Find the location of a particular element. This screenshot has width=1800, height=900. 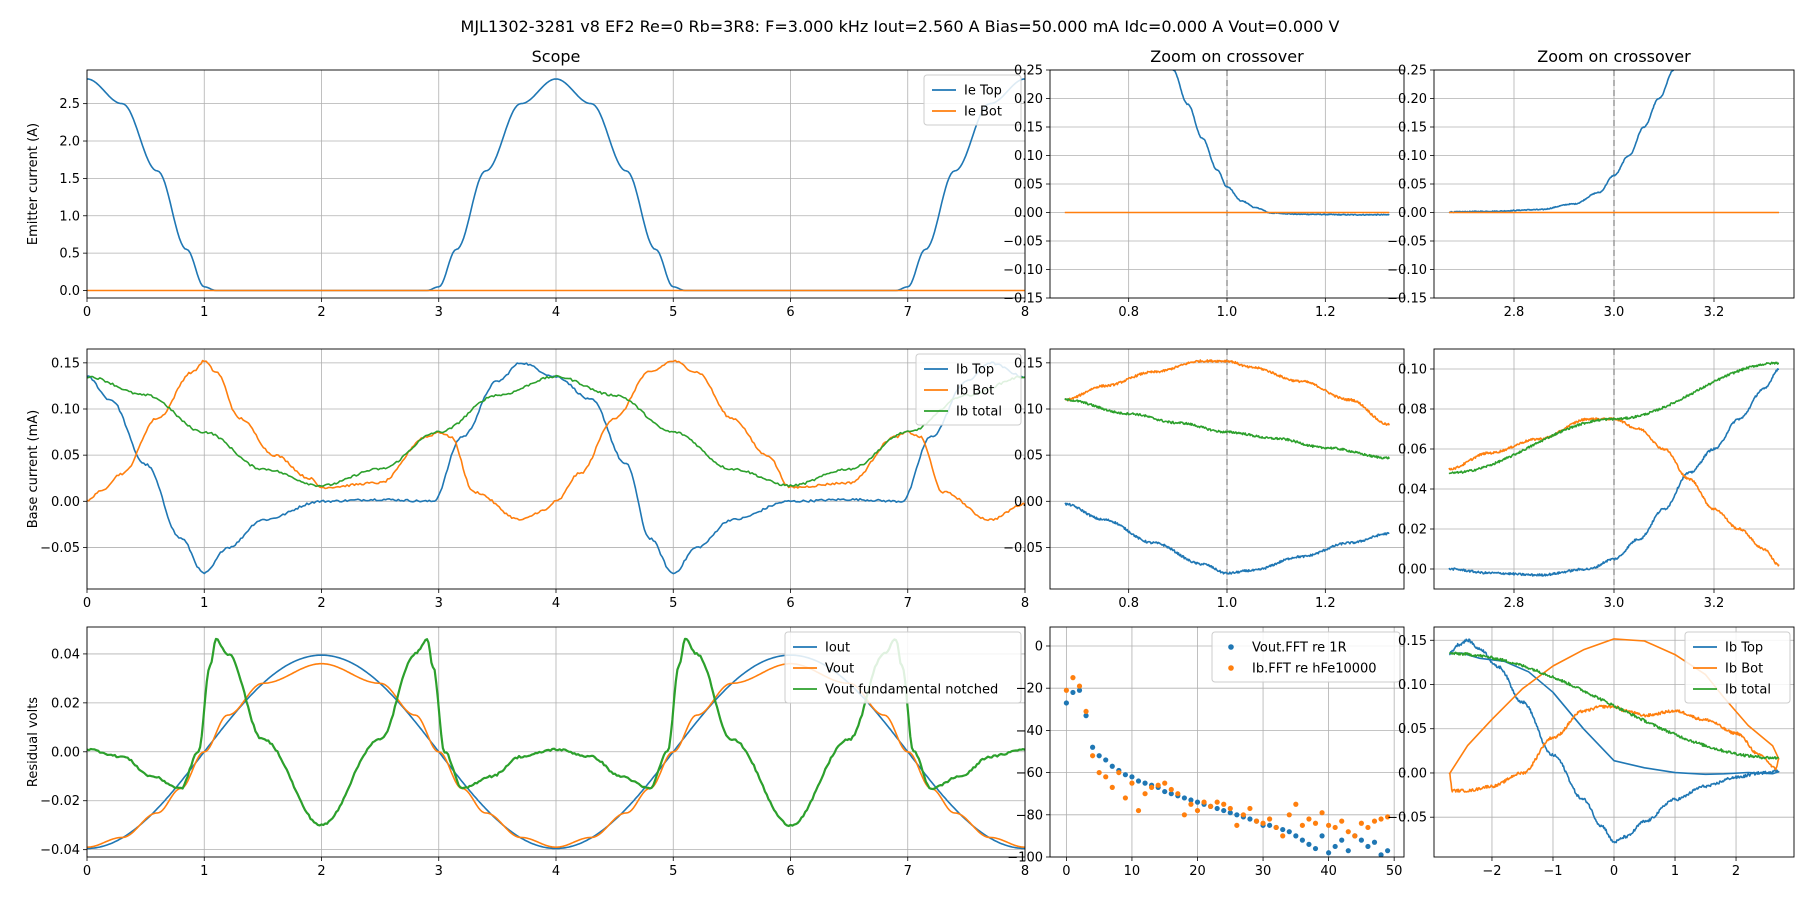

x-tick-label: 20 is located at coordinates (1197, 871).